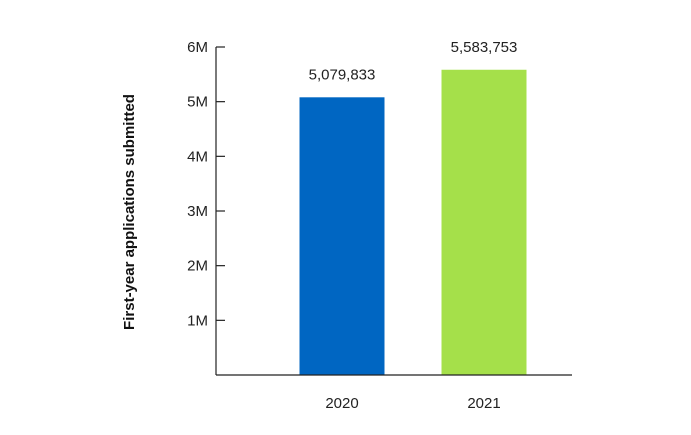 This screenshot has height=435, width=691. What do you see at coordinates (412, 403) in the screenshot?
I see `x-axis-ticks: 2020 2021` at bounding box center [412, 403].